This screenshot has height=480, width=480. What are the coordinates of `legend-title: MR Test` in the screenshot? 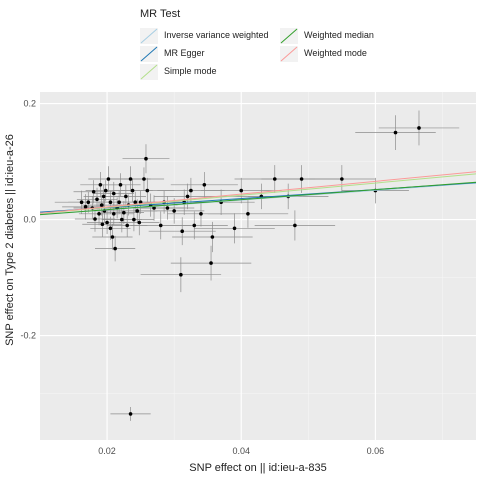 It's located at (160, 14).